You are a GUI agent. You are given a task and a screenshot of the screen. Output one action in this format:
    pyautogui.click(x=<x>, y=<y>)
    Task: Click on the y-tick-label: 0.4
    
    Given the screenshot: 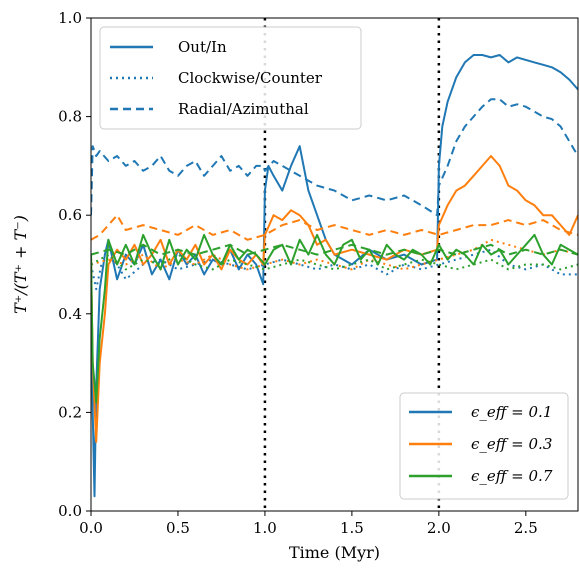 What is the action you would take?
    pyautogui.click(x=70, y=314)
    